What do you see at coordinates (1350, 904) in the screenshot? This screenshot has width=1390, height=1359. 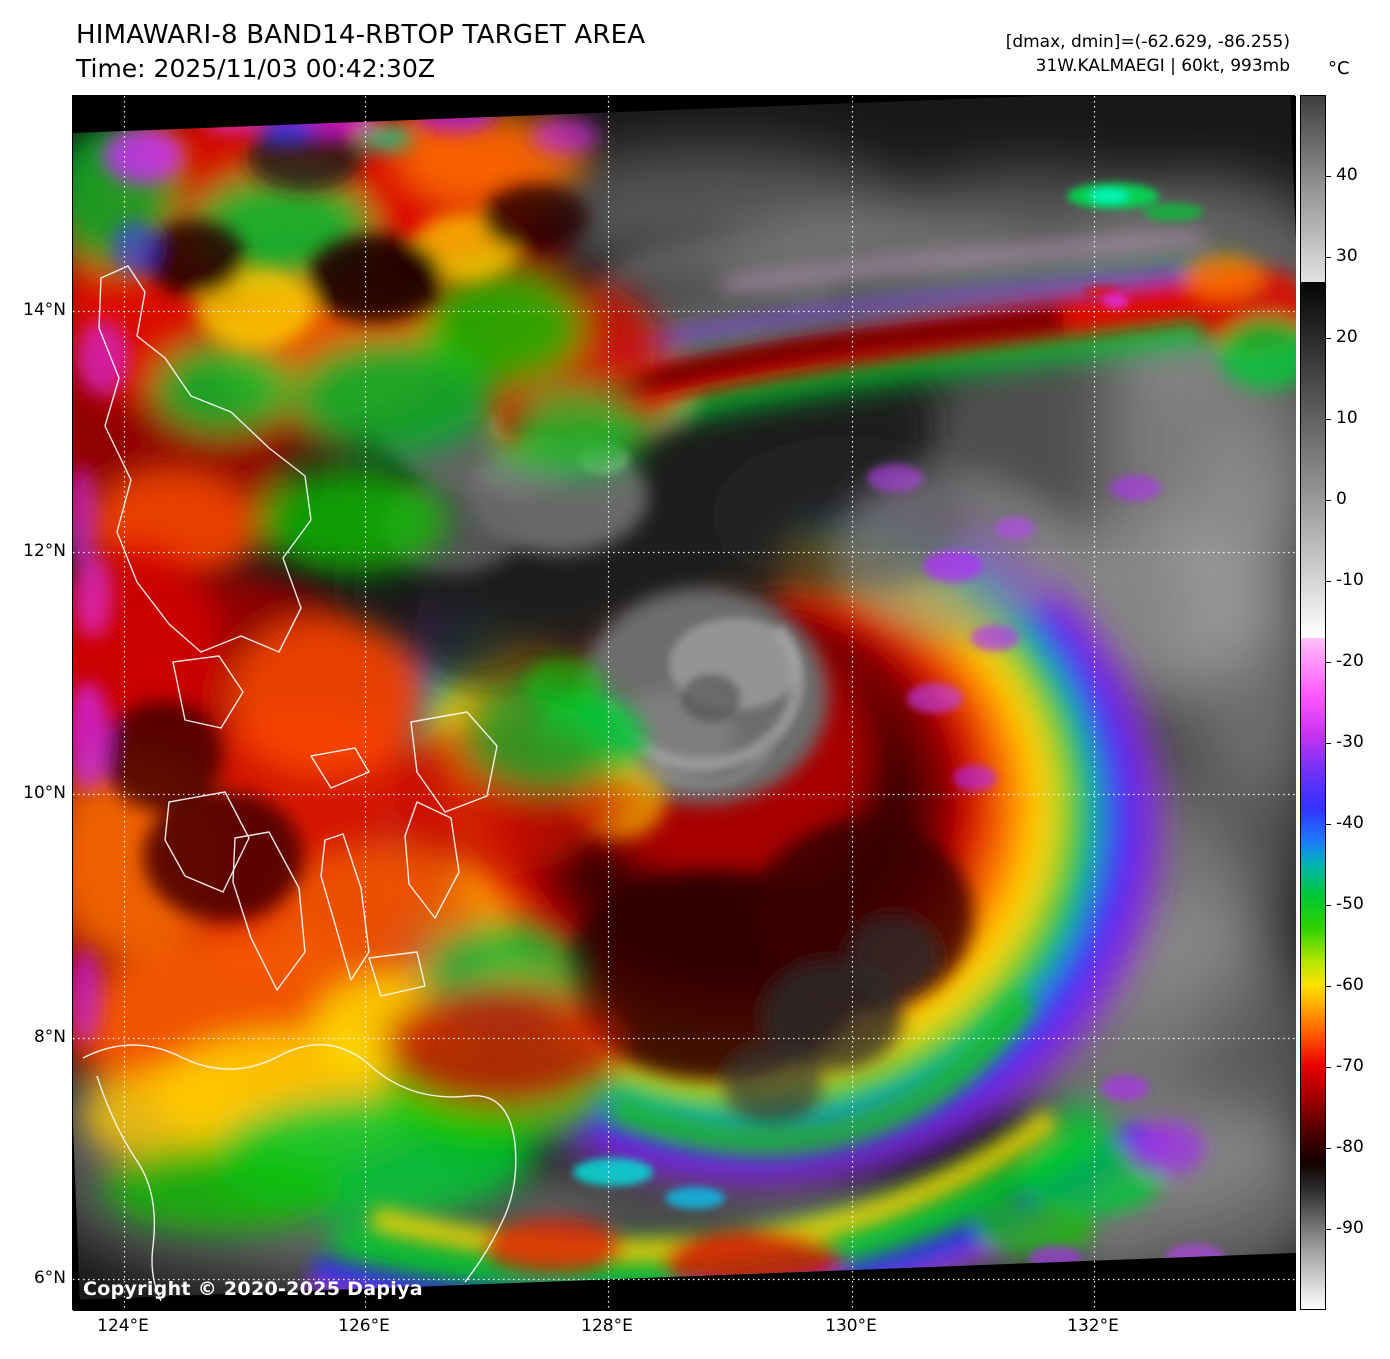 I see `colorbar-tick-label: -50` at bounding box center [1350, 904].